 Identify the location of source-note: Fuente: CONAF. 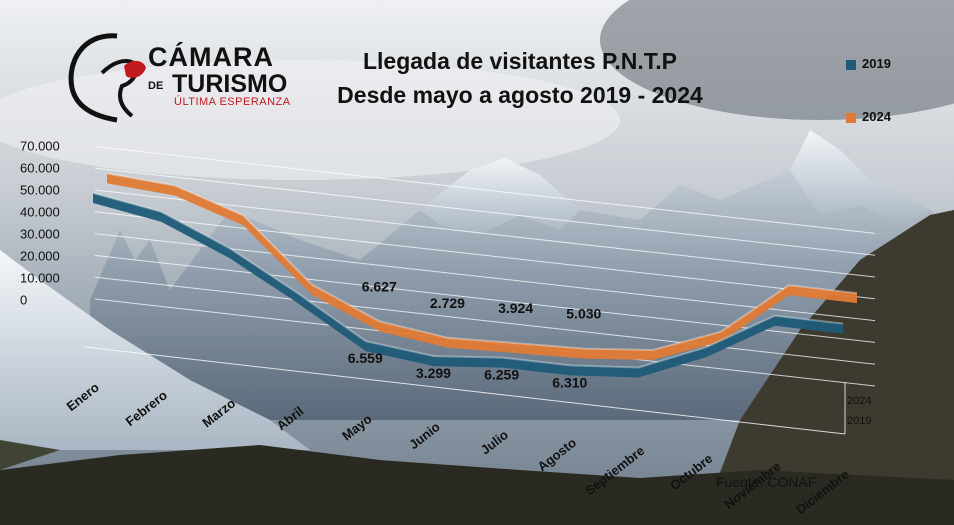
(766, 482).